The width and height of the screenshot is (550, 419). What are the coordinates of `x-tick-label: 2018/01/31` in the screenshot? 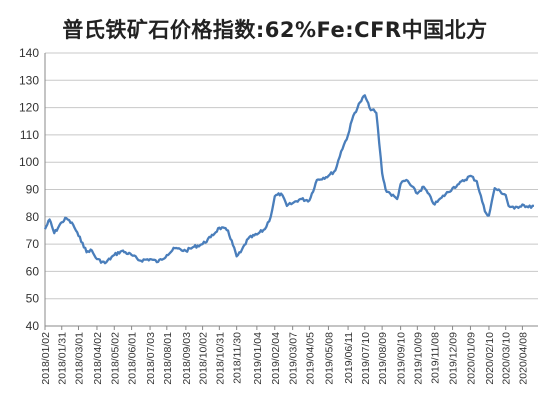 It's located at (63, 358).